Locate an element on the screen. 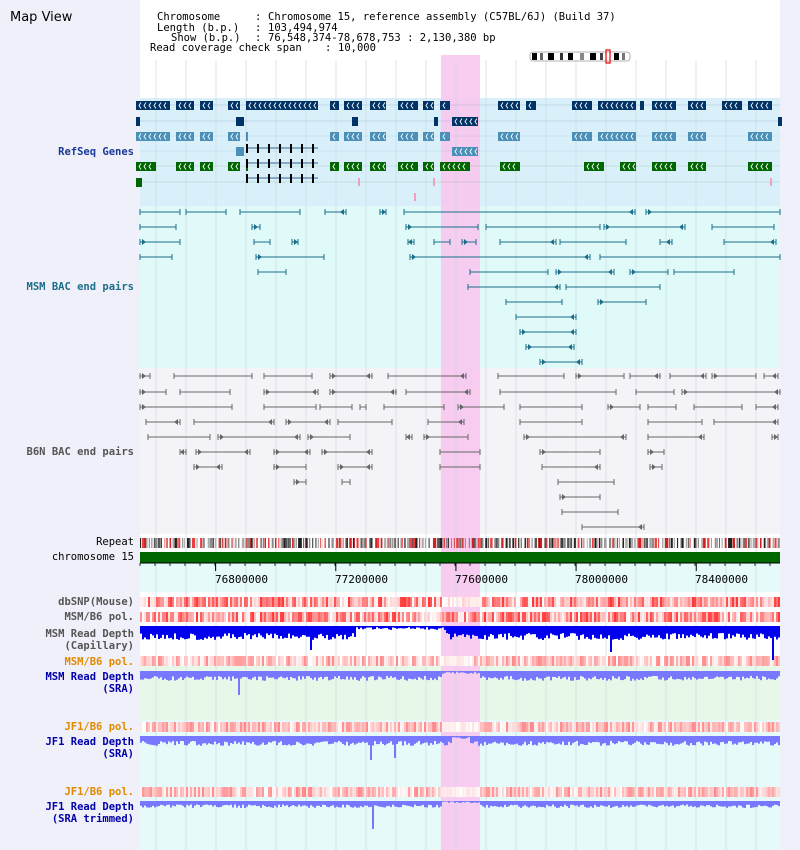 The image size is (800, 850). track-label-jf1-sra-1: JF1 Read Depth is located at coordinates (89, 742).